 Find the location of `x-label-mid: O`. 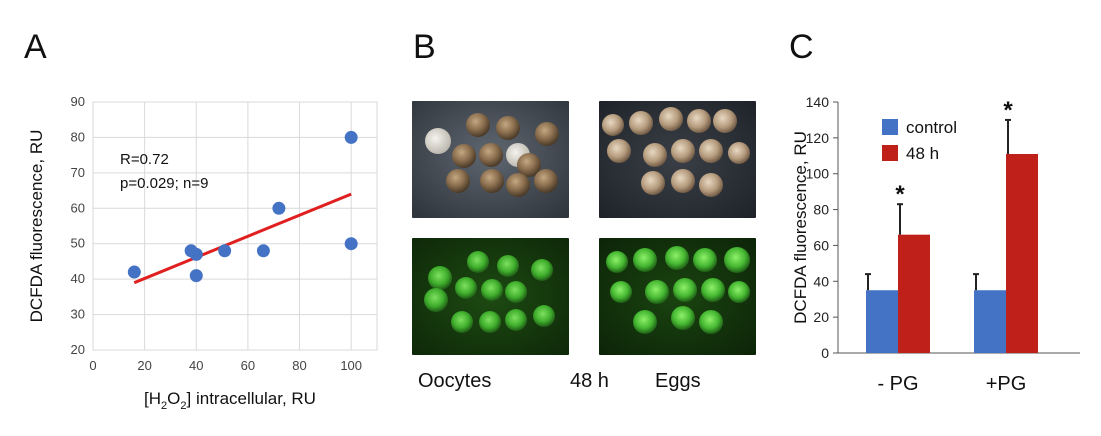

x-label-mid: O is located at coordinates (173, 398).